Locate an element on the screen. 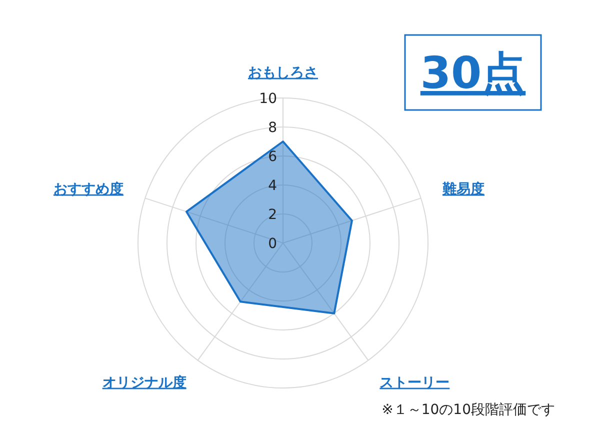 The height and width of the screenshot is (440, 597). y-tick-label: 0 is located at coordinates (272, 244).